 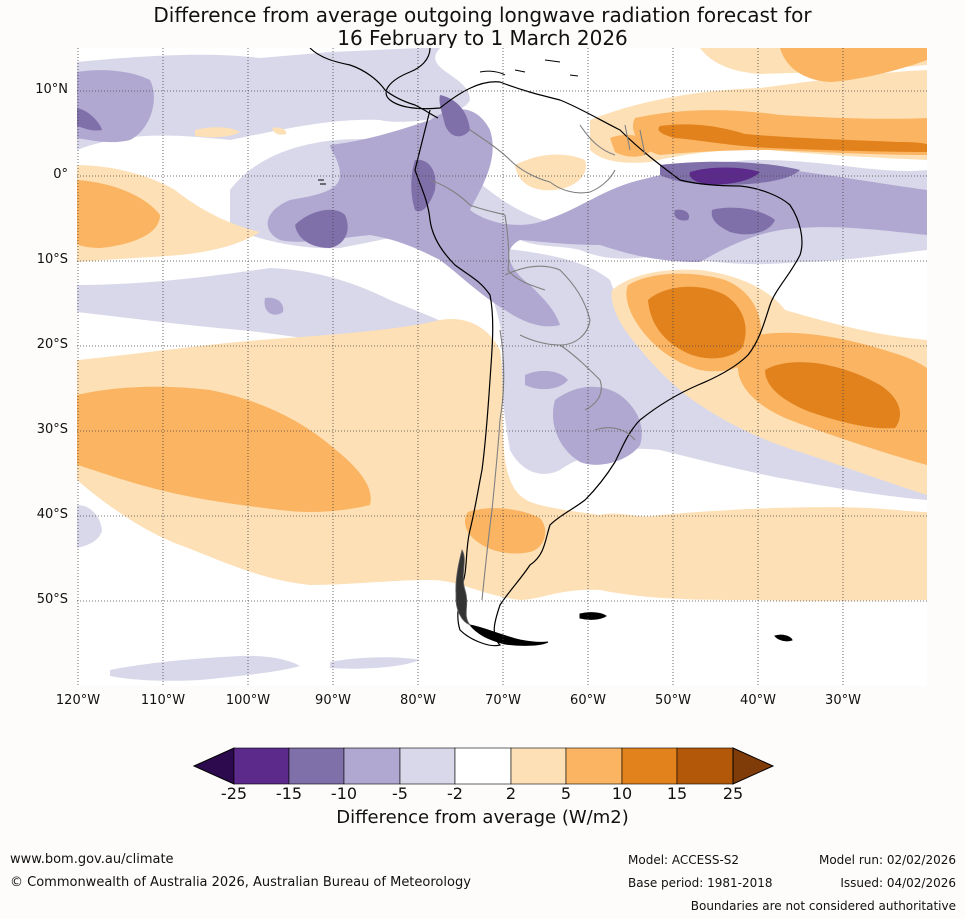 What do you see at coordinates (248, 700) in the screenshot?
I see `lon-label-100w: 100°W` at bounding box center [248, 700].